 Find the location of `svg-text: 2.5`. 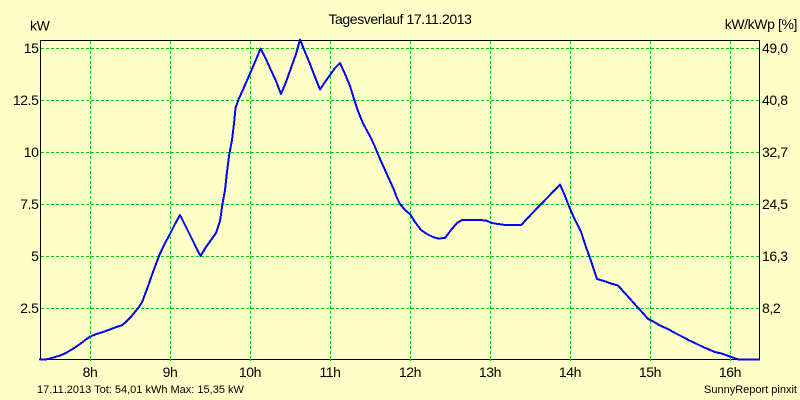

svg-text: 2.5 is located at coordinates (29, 308).